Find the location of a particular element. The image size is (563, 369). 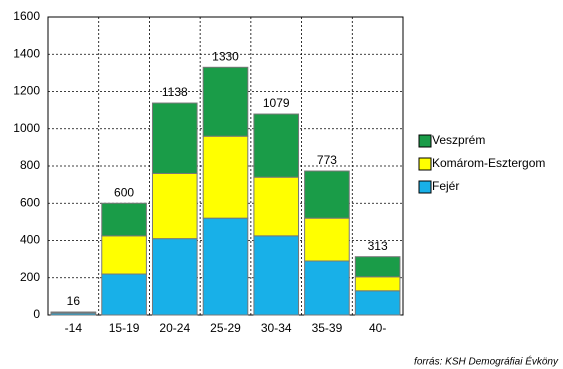

total-label: 1079 is located at coordinates (276, 103).